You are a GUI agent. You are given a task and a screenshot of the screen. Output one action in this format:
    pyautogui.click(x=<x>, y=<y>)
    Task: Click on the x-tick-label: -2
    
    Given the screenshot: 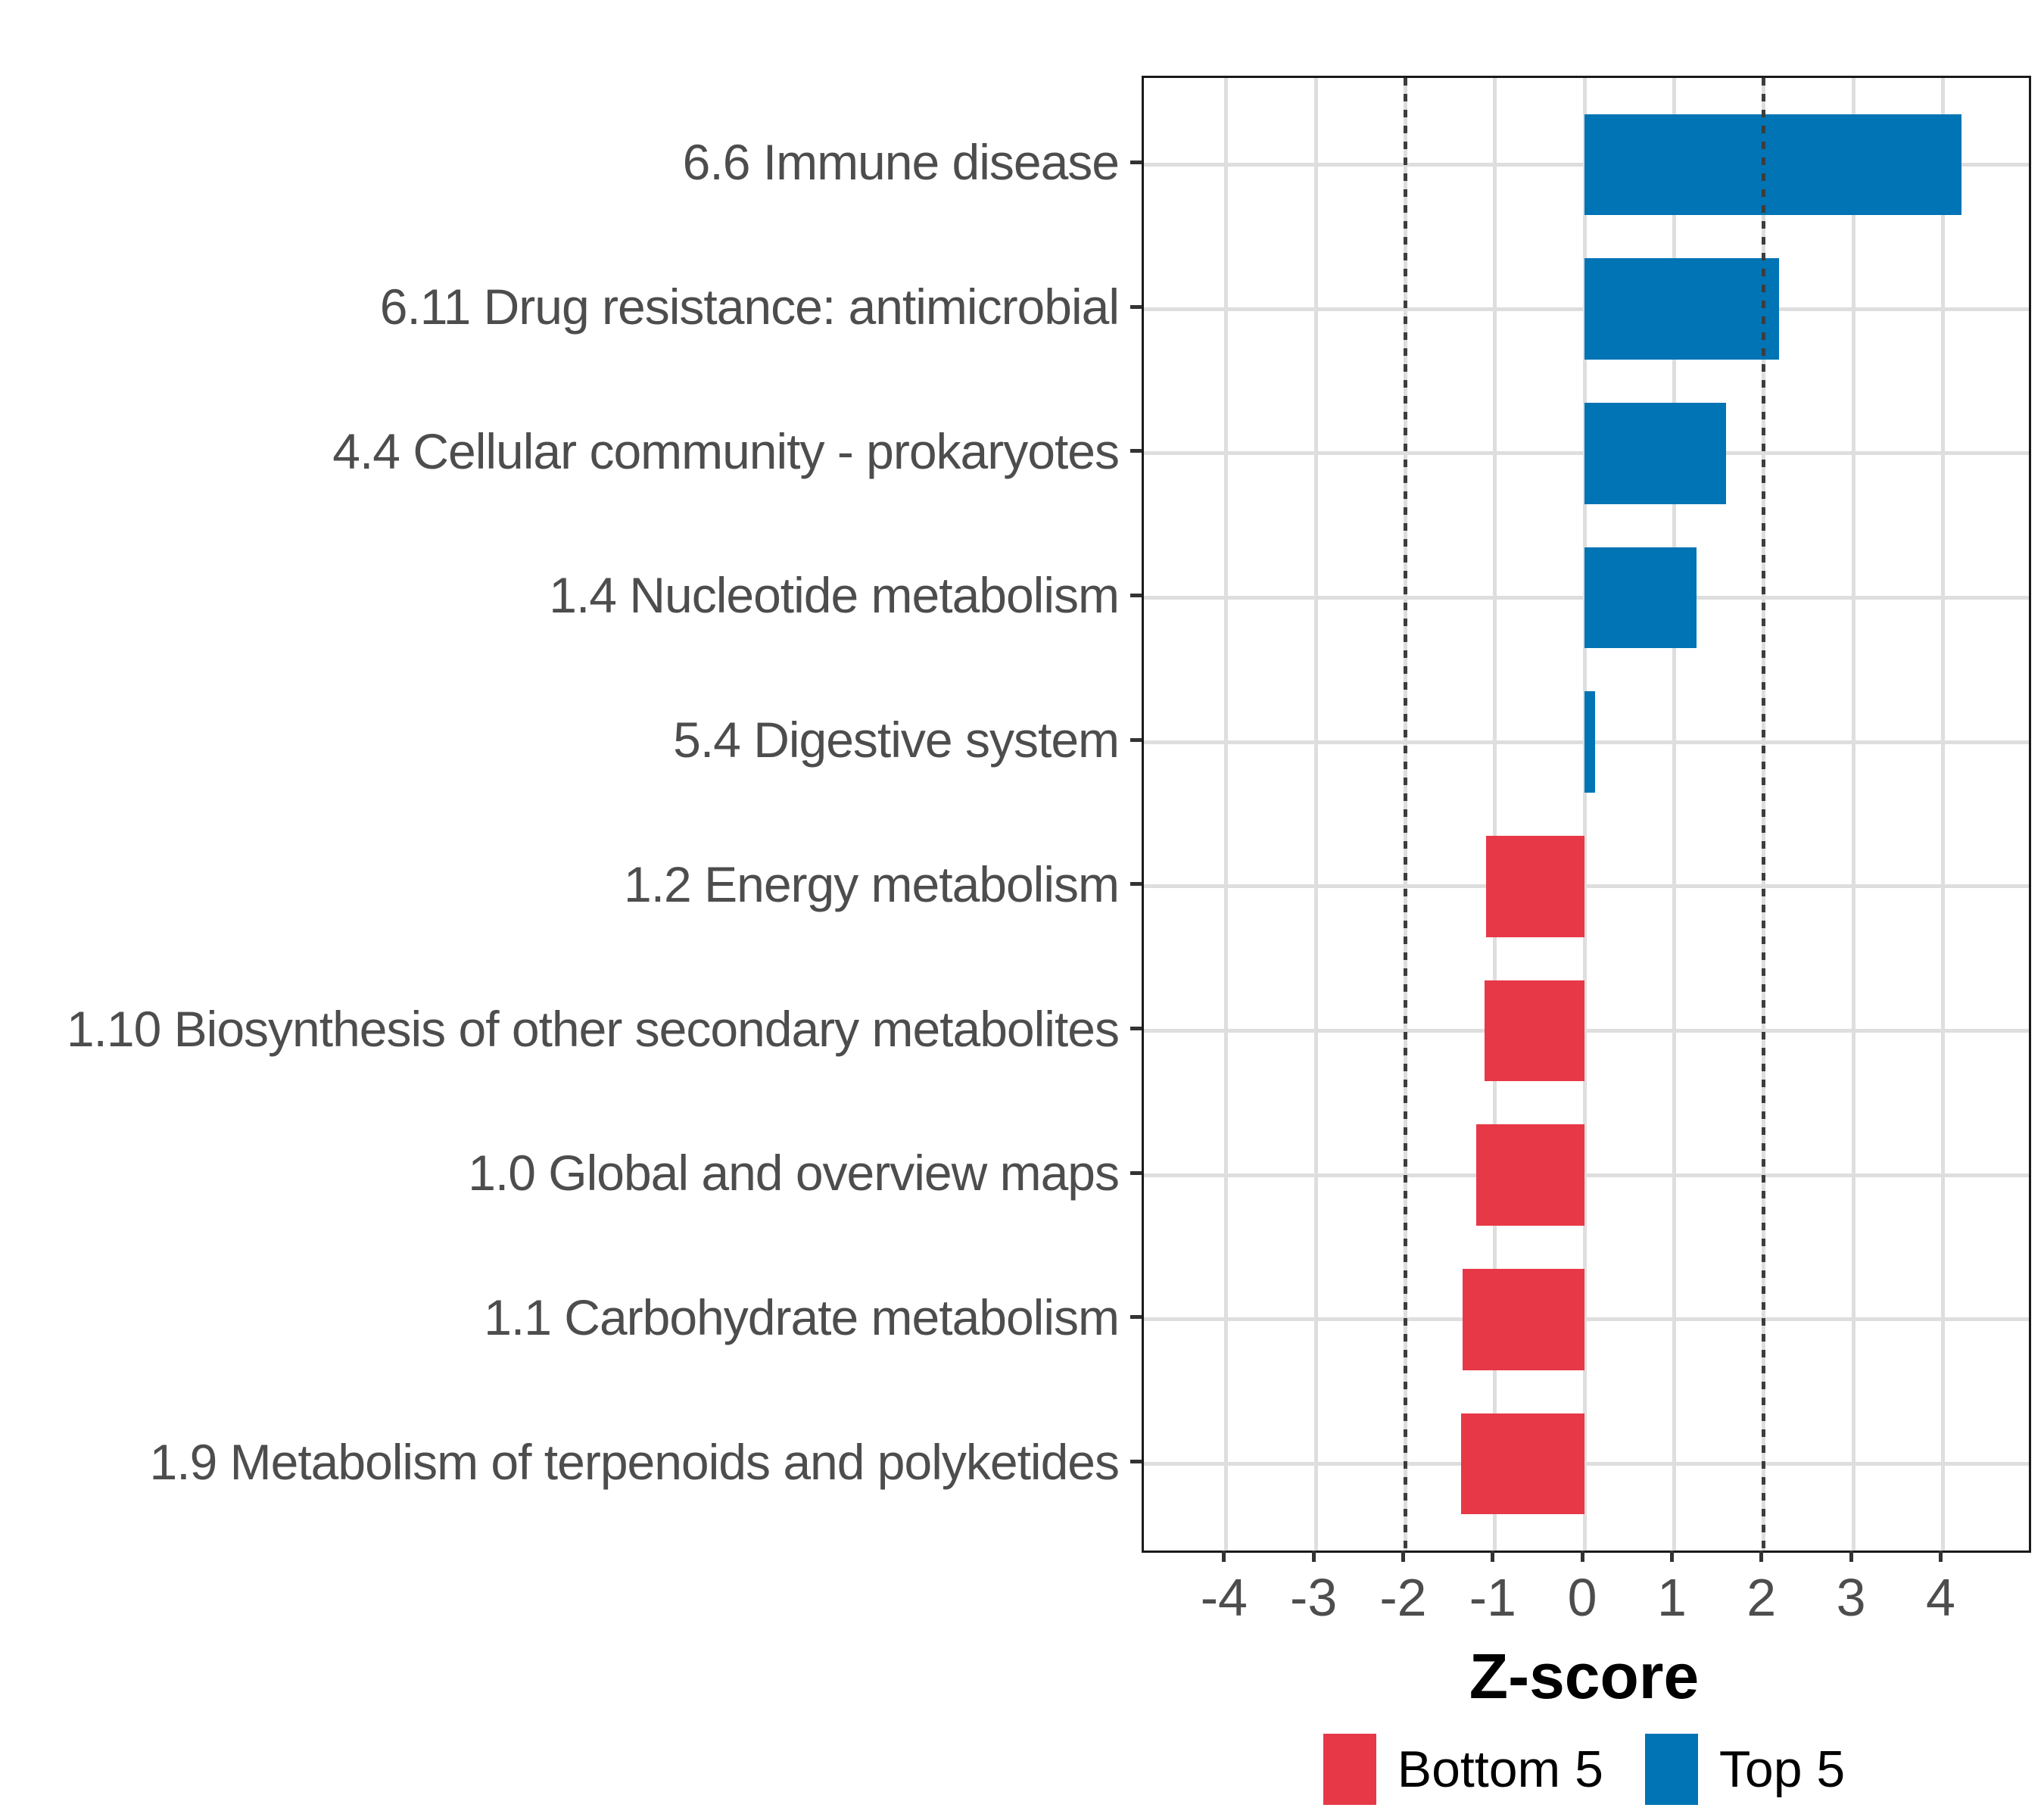 What is the action you would take?
    pyautogui.click(x=1403, y=1597)
    